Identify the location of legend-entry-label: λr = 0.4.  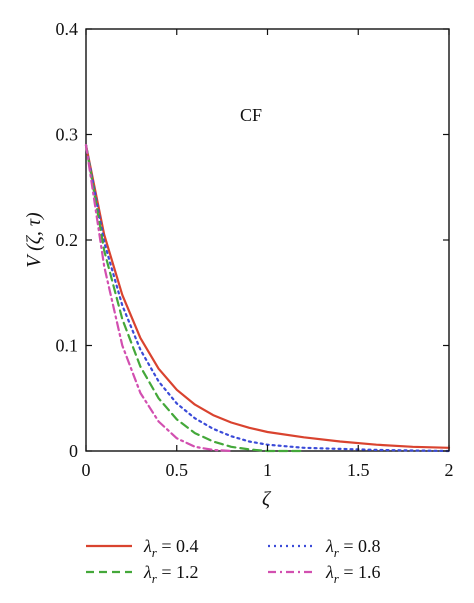
(171, 548).